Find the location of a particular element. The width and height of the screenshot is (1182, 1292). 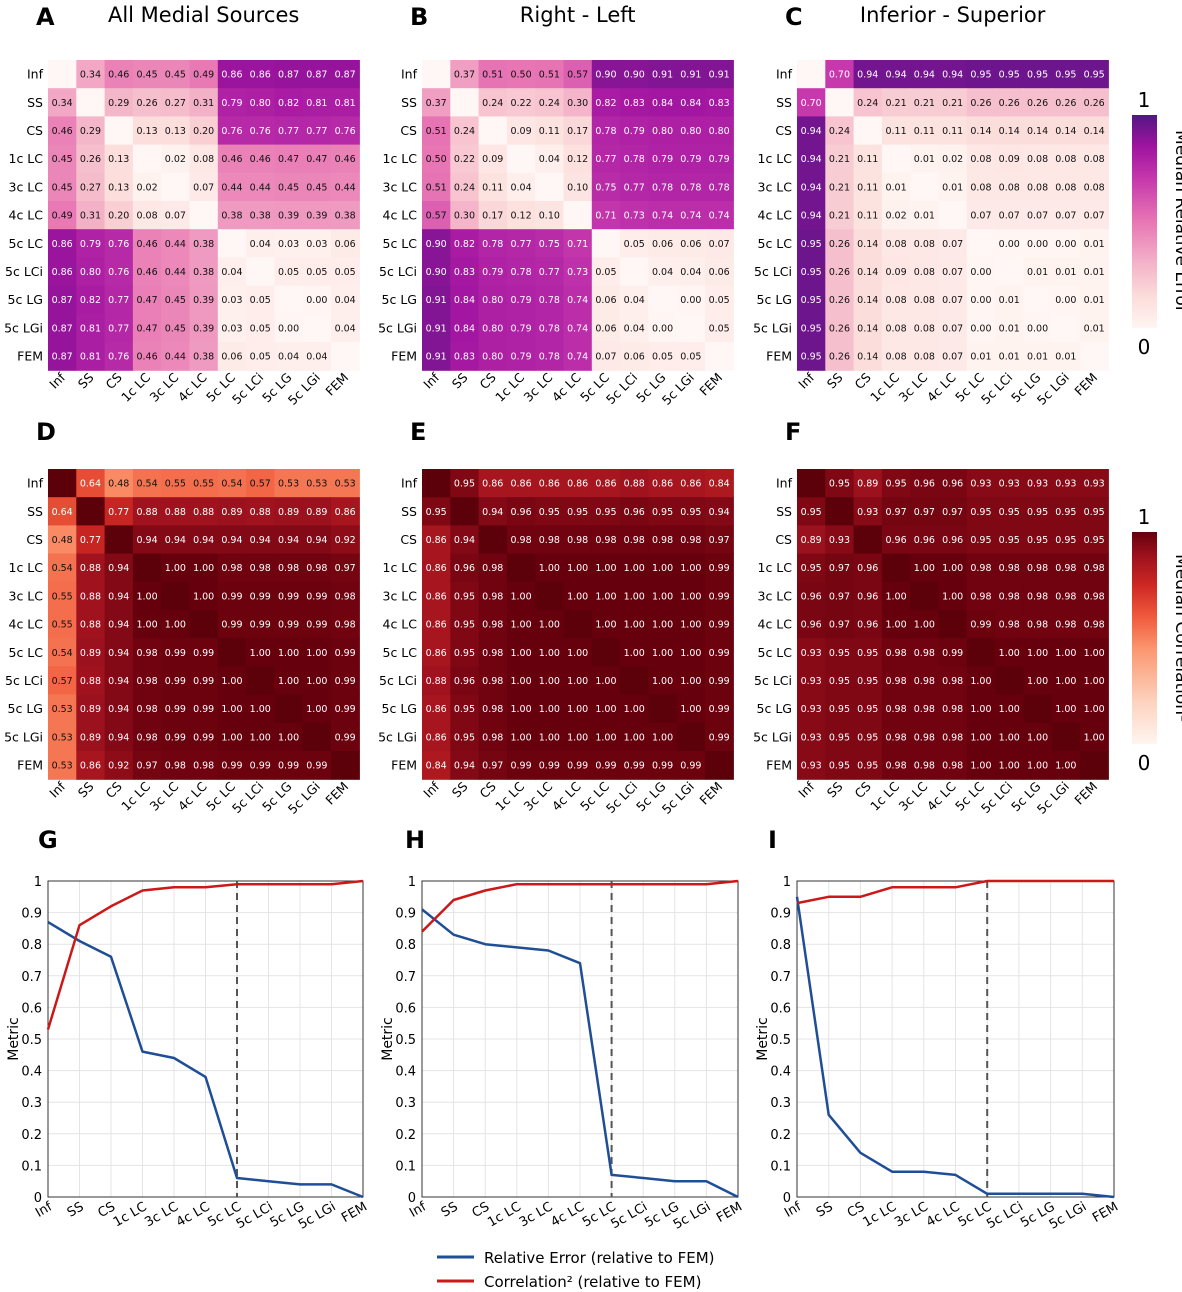

cell-value-label: 0.97 is located at coordinates (924, 512).